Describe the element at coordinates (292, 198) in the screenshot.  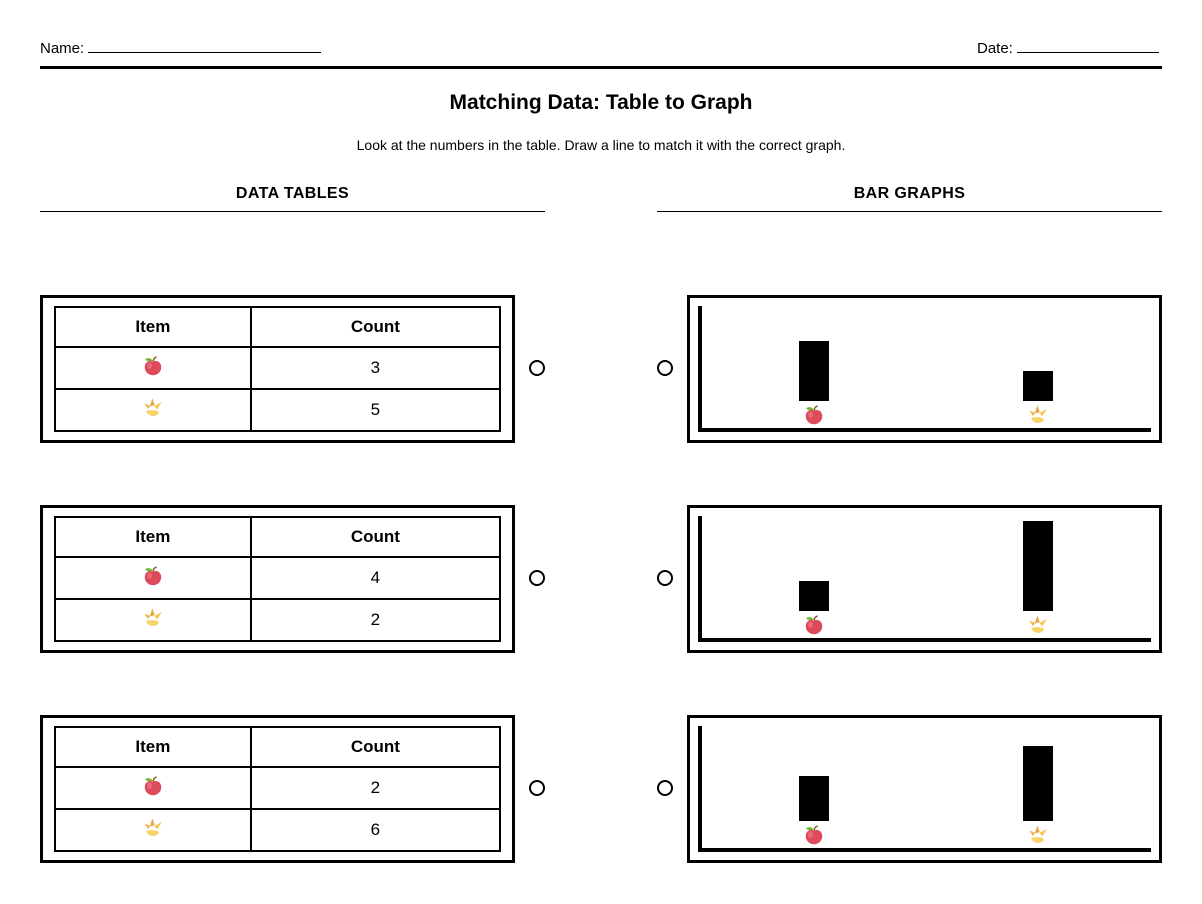
I see `data-tables-heading: DATA TABLES` at that location.